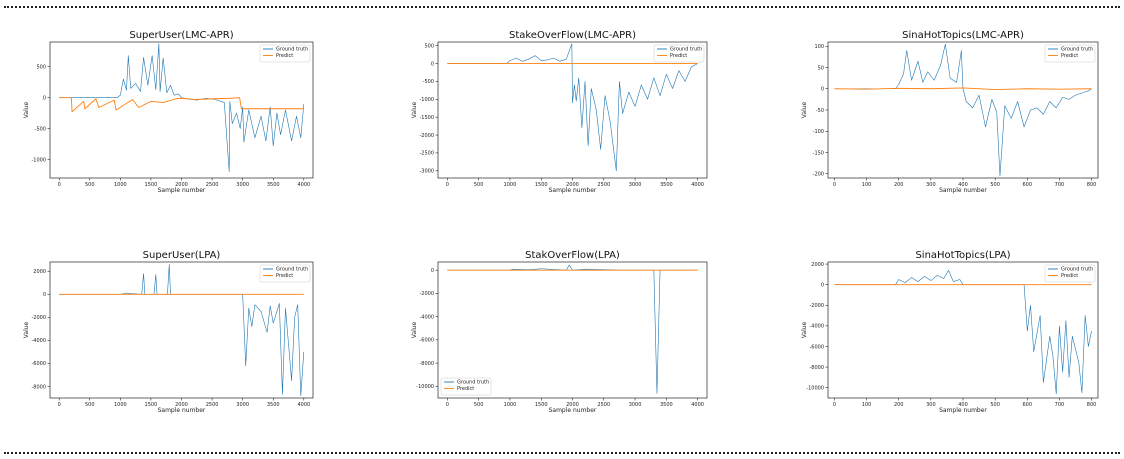 The height and width of the screenshot is (459, 1124). Describe the element at coordinates (572, 35) in the screenshot. I see `chart-title: StakeOverFlow(LMC-APR)` at that location.